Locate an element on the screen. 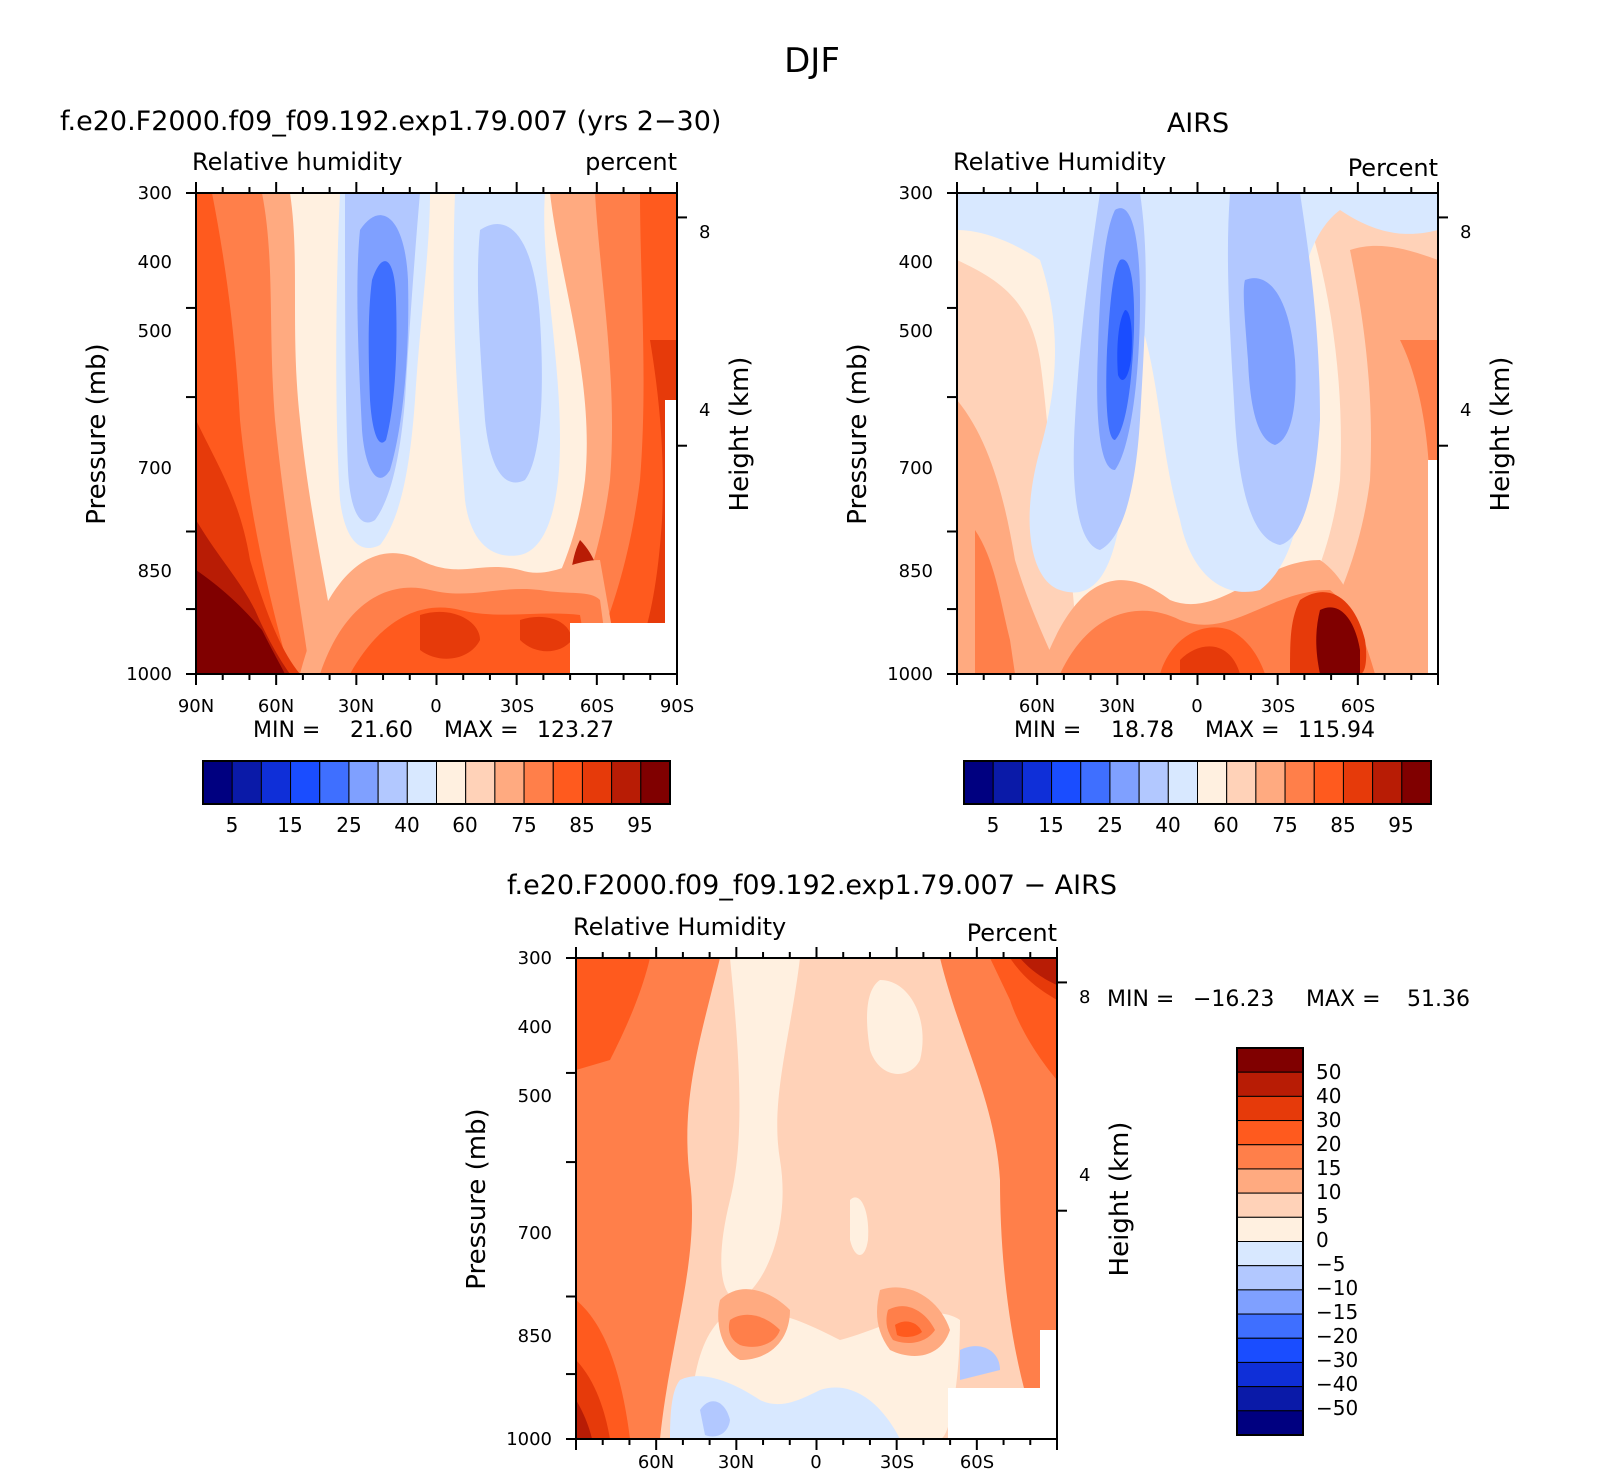 The width and height of the screenshot is (1624, 1476). stat-min-value: 18.78 is located at coordinates (1142, 730).